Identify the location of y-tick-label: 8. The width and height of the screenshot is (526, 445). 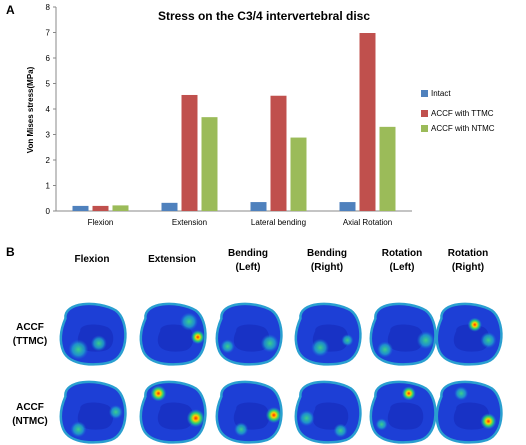
(48, 7).